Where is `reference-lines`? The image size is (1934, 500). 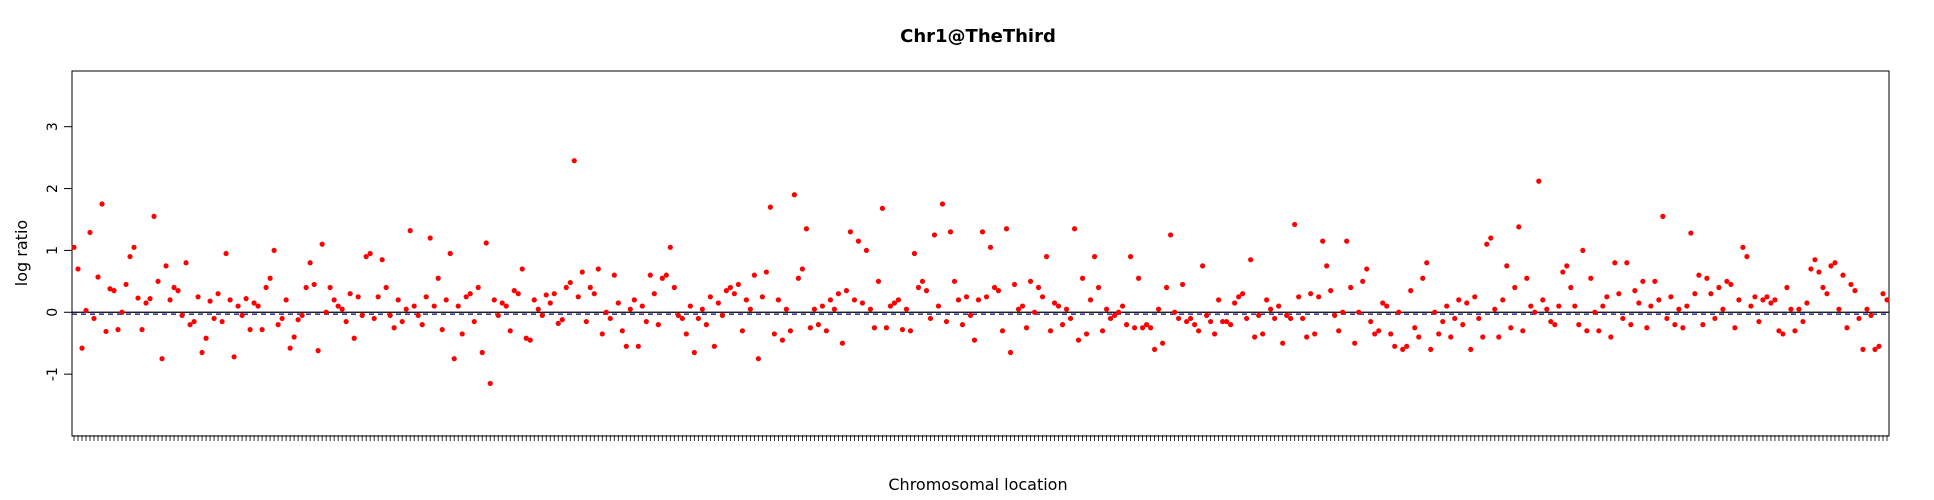
reference-lines is located at coordinates (980, 313).